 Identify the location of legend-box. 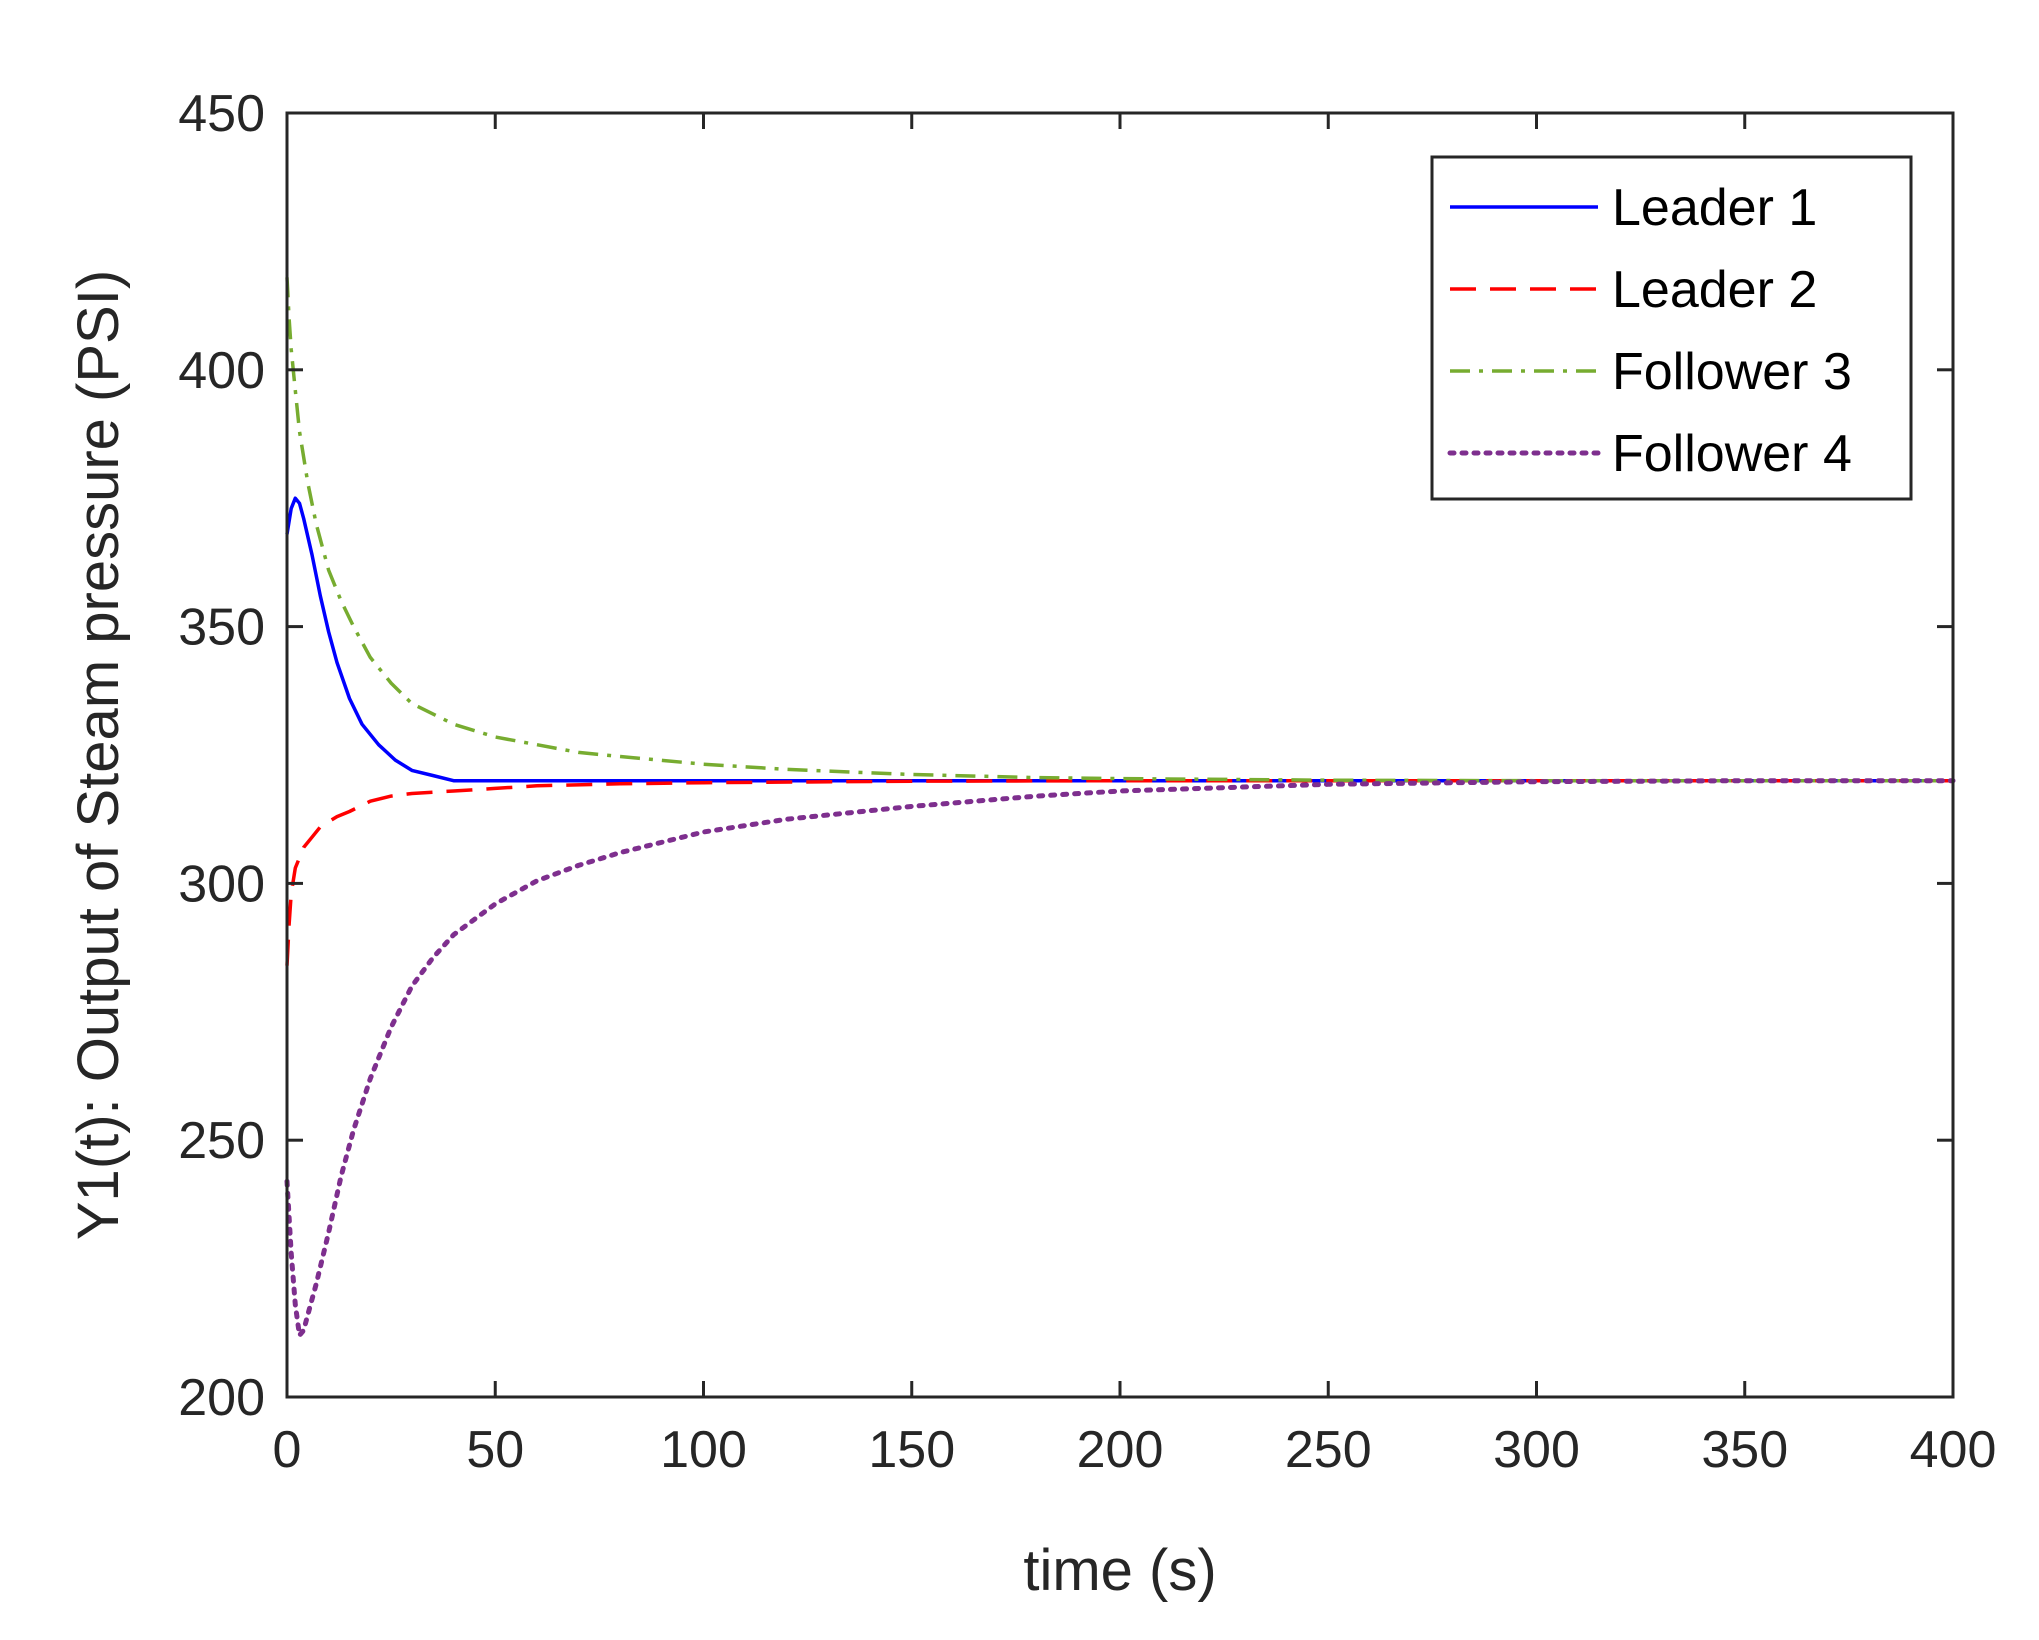
(1671, 328).